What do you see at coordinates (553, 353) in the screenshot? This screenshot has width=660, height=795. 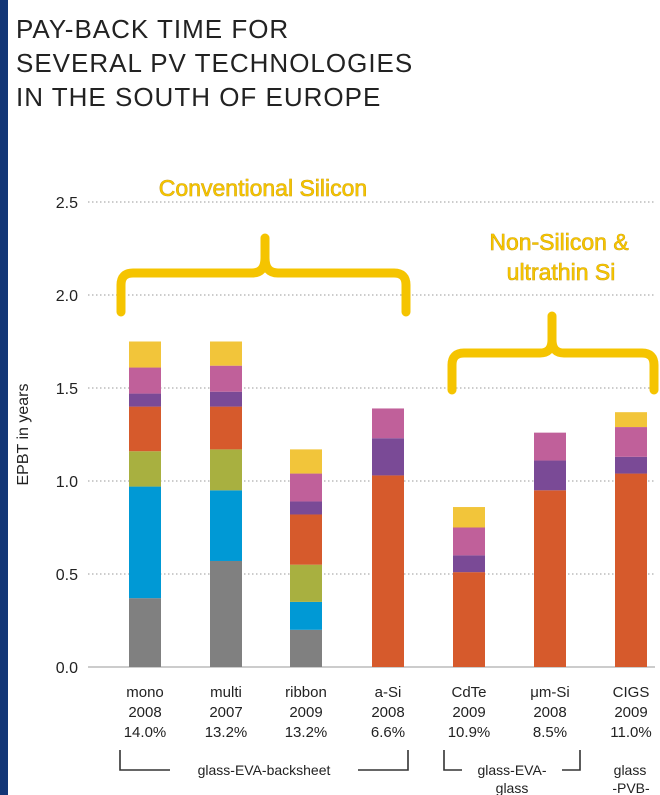 I see `non-silicon-brace` at bounding box center [553, 353].